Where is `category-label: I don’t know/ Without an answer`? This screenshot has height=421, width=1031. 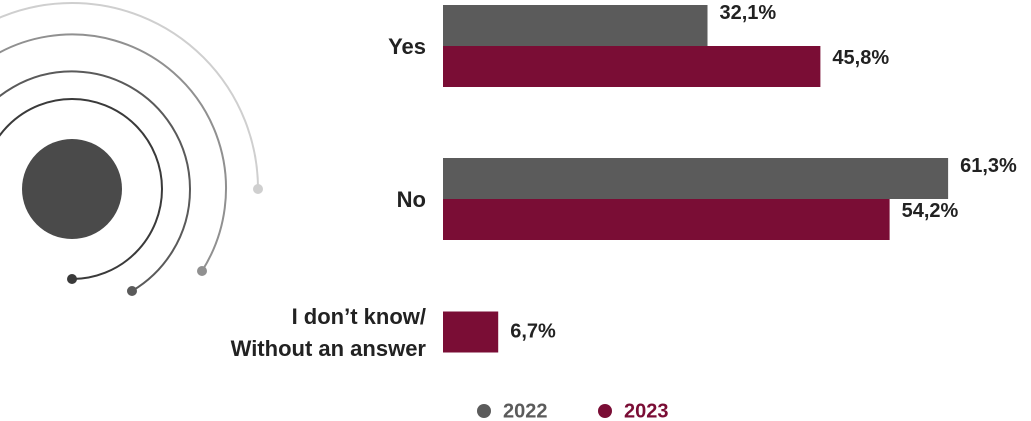
category-label: I don’t know/ Without an answer is located at coordinates (328, 332).